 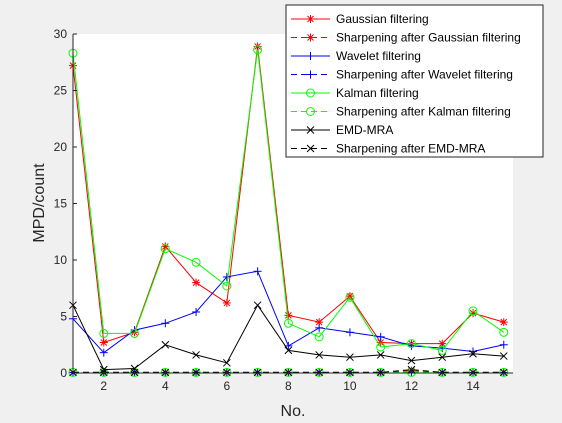 What do you see at coordinates (364, 130) in the screenshot?
I see `legend-label: EMD-MRA` at bounding box center [364, 130].